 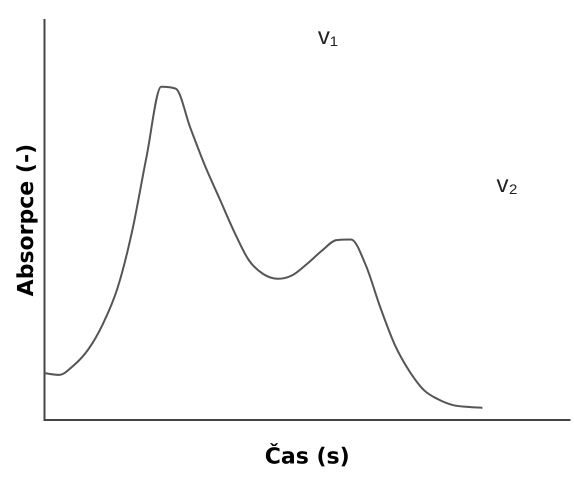 I want to click on x-axis-title: Čas (s), so click(x=307, y=456).